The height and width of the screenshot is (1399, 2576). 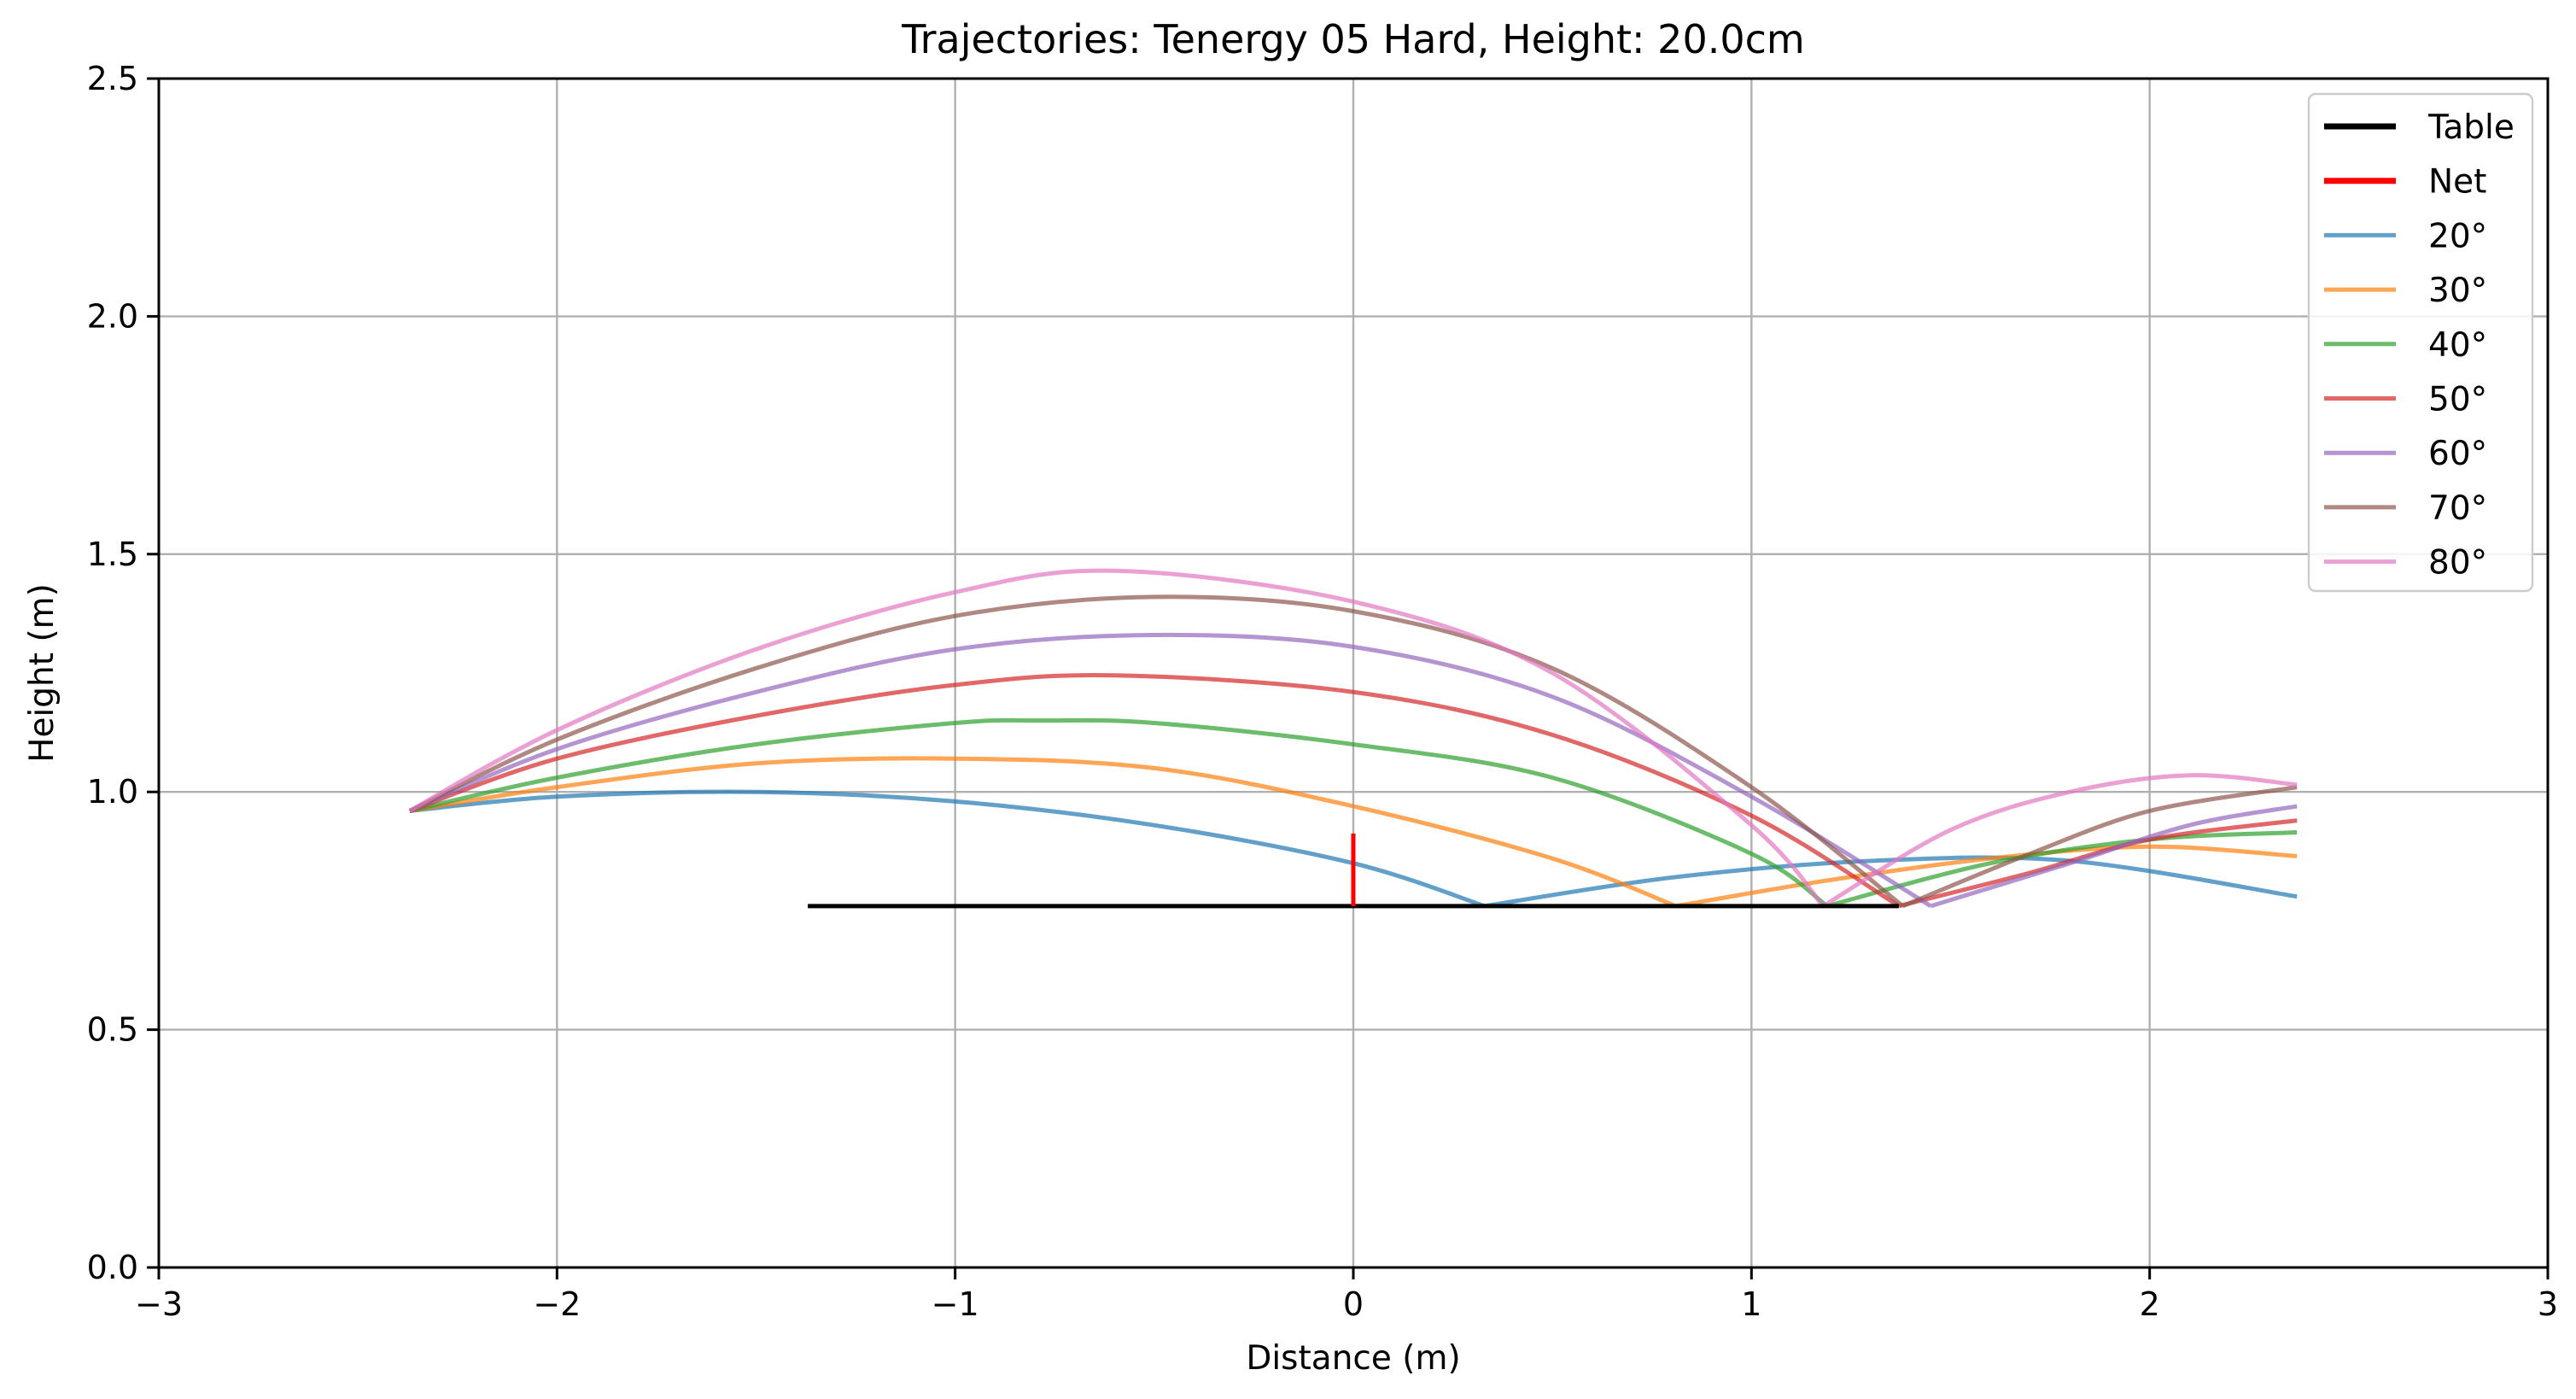 What do you see at coordinates (2457, 563) in the screenshot?
I see `legend-label-80-deg: 80°` at bounding box center [2457, 563].